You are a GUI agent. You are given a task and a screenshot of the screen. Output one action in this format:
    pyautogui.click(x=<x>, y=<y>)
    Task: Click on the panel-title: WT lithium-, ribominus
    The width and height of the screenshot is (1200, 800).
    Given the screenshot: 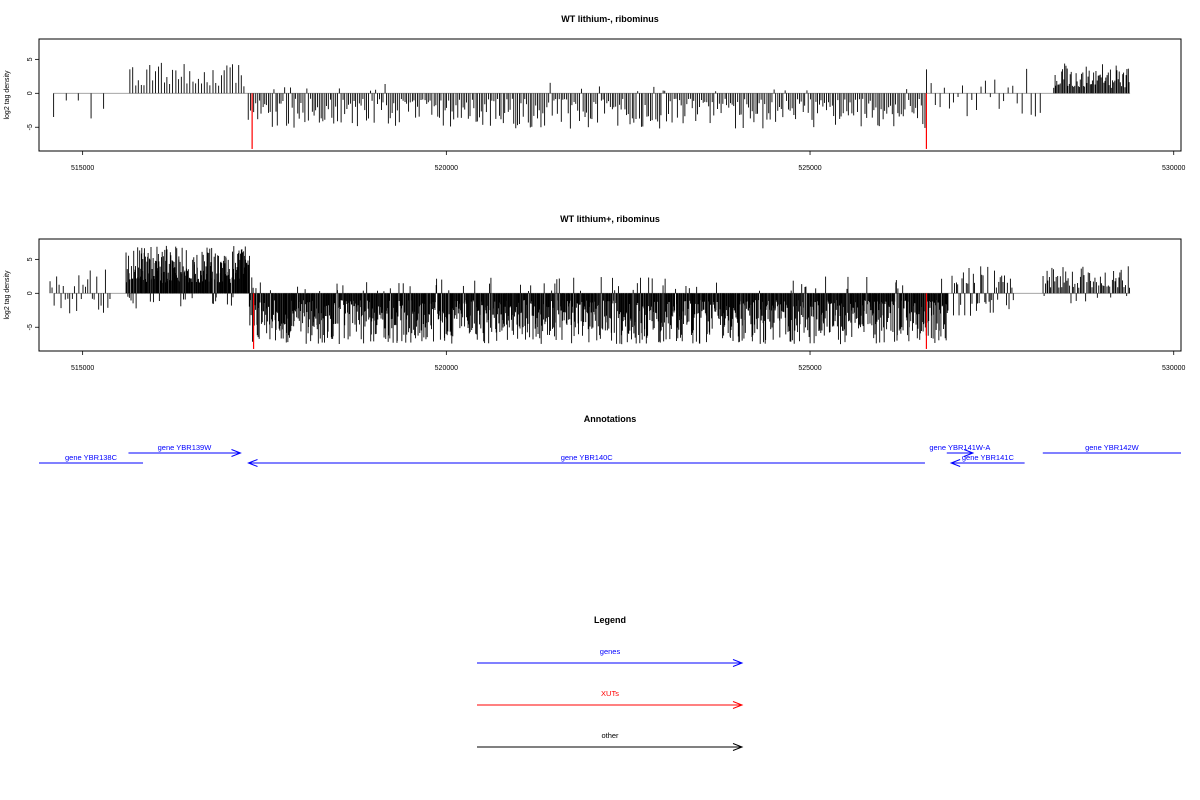 What is the action you would take?
    pyautogui.click(x=610, y=19)
    